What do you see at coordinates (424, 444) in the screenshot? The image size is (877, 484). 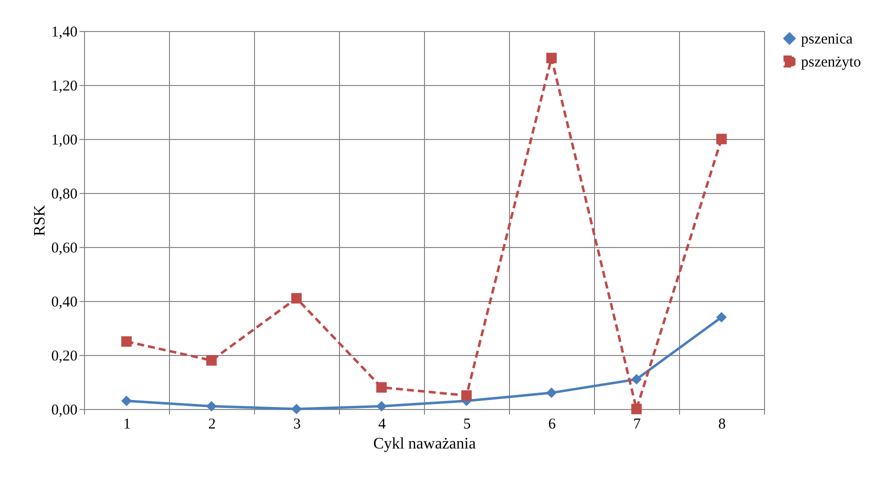 I see `x-axis-title: Cykl naważania` at bounding box center [424, 444].